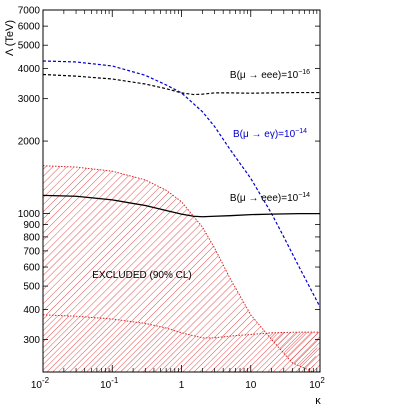 This screenshot has height=415, width=415. I want to click on y-tick-label: 7000, so click(29, 11).